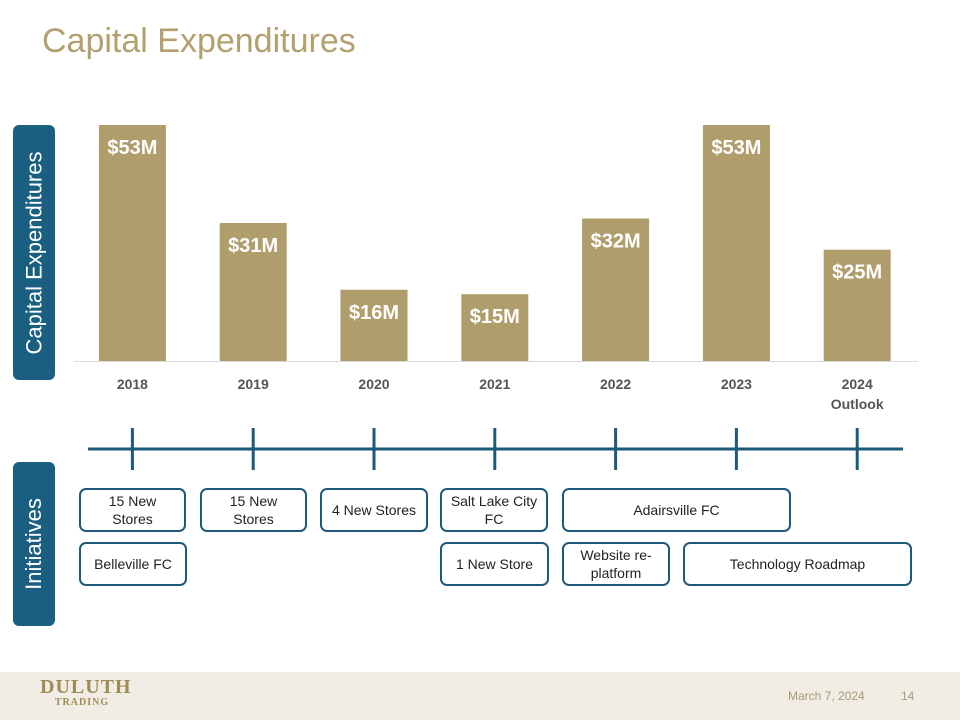 This screenshot has height=720, width=960. What do you see at coordinates (34, 252) in the screenshot?
I see `y-axis-tab: Capital Expenditures` at bounding box center [34, 252].